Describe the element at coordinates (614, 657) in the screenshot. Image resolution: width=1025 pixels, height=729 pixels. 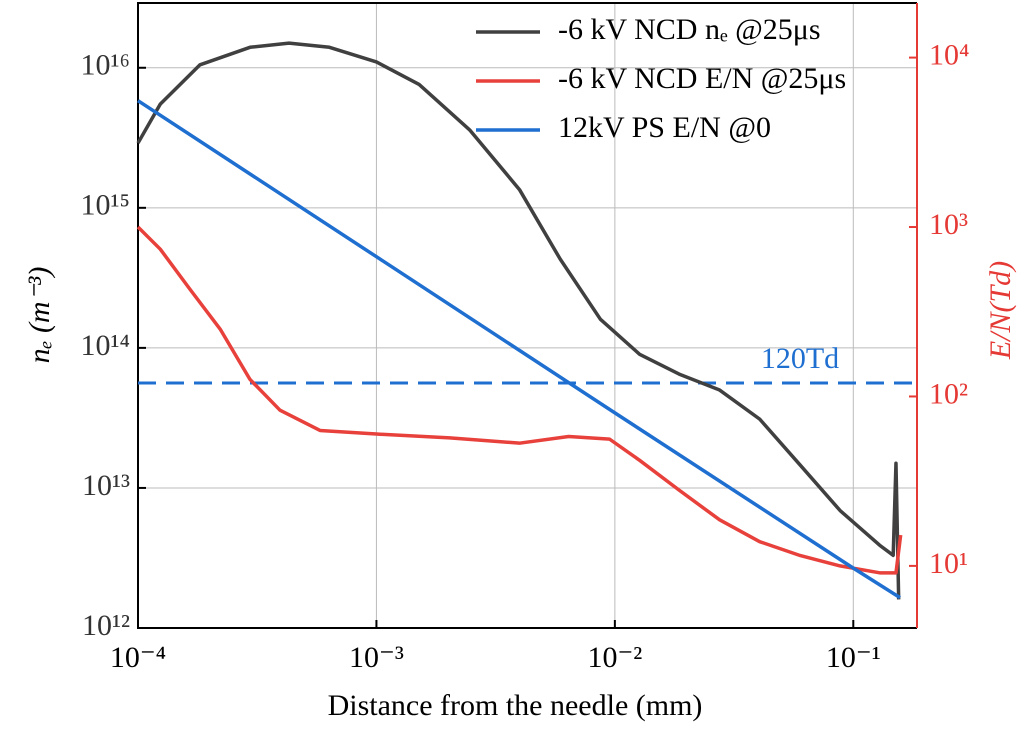
I see `x-tick-label: 10⁻²` at that location.